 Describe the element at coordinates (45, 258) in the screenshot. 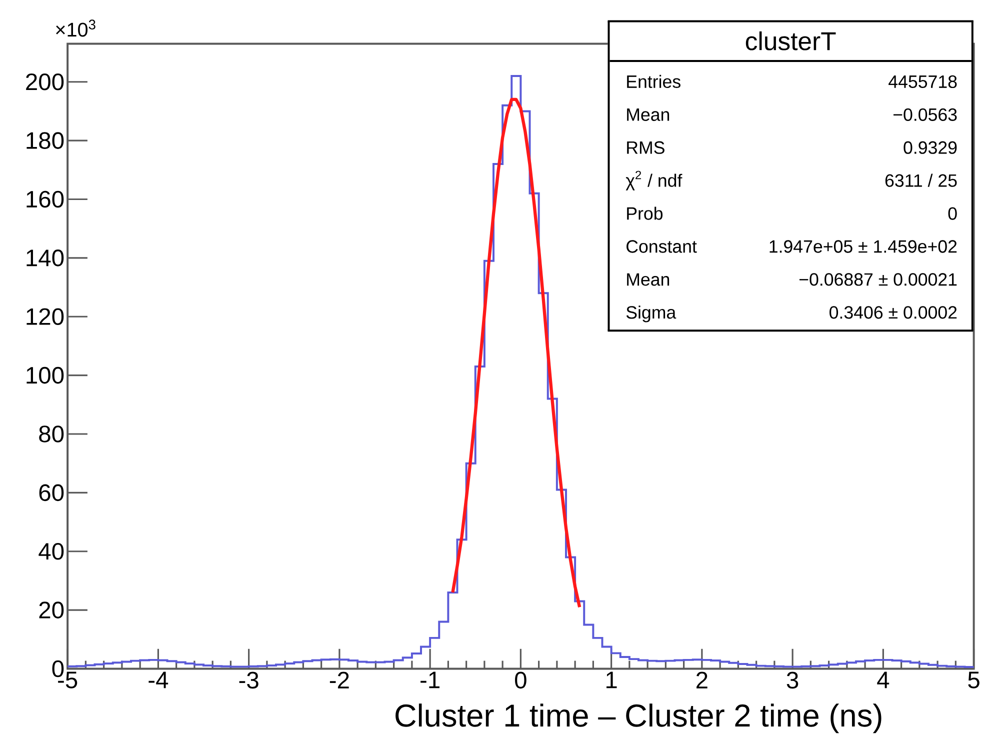

I see `y-tick-label: 140` at that location.